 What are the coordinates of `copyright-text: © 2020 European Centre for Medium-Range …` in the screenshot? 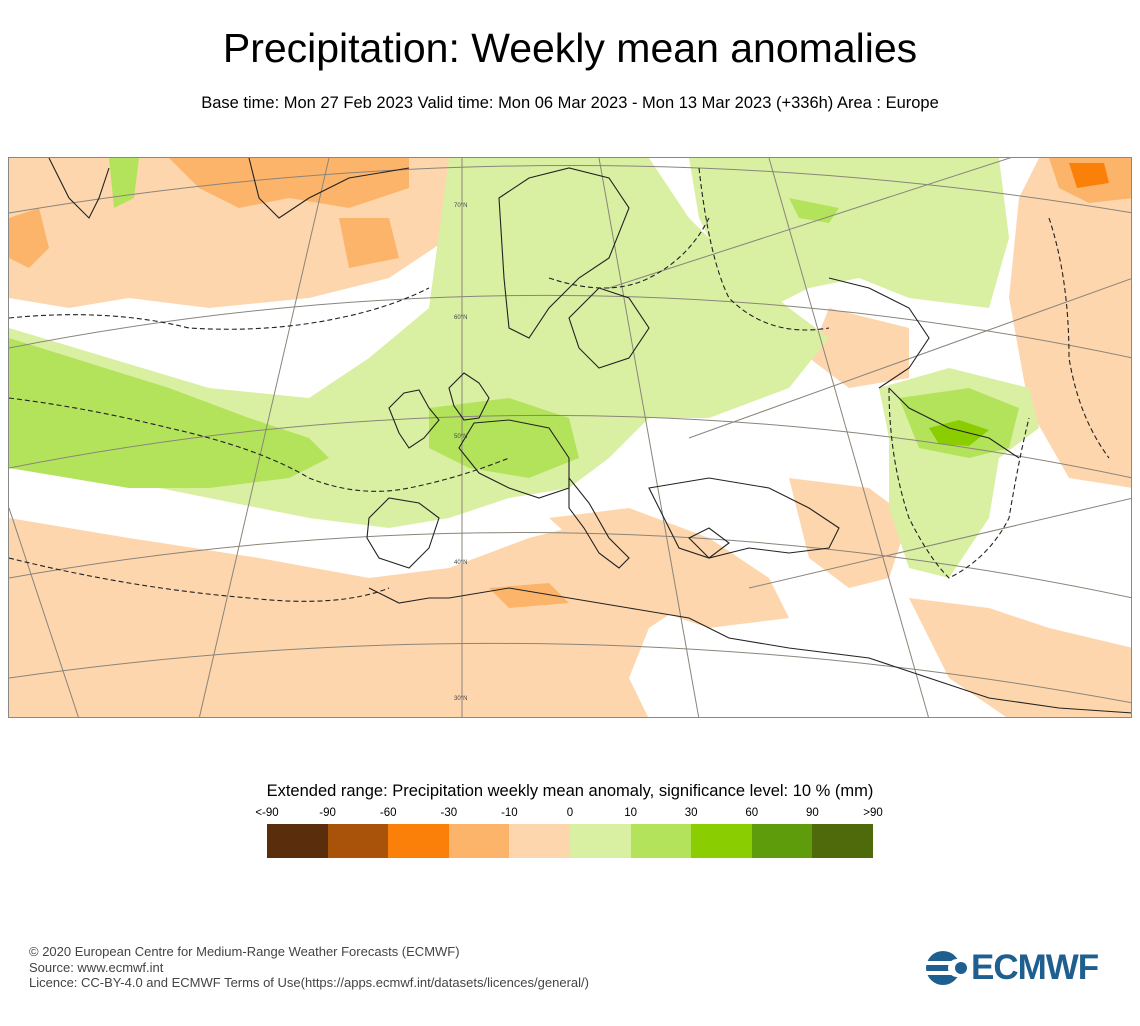 It's located at (244, 951).